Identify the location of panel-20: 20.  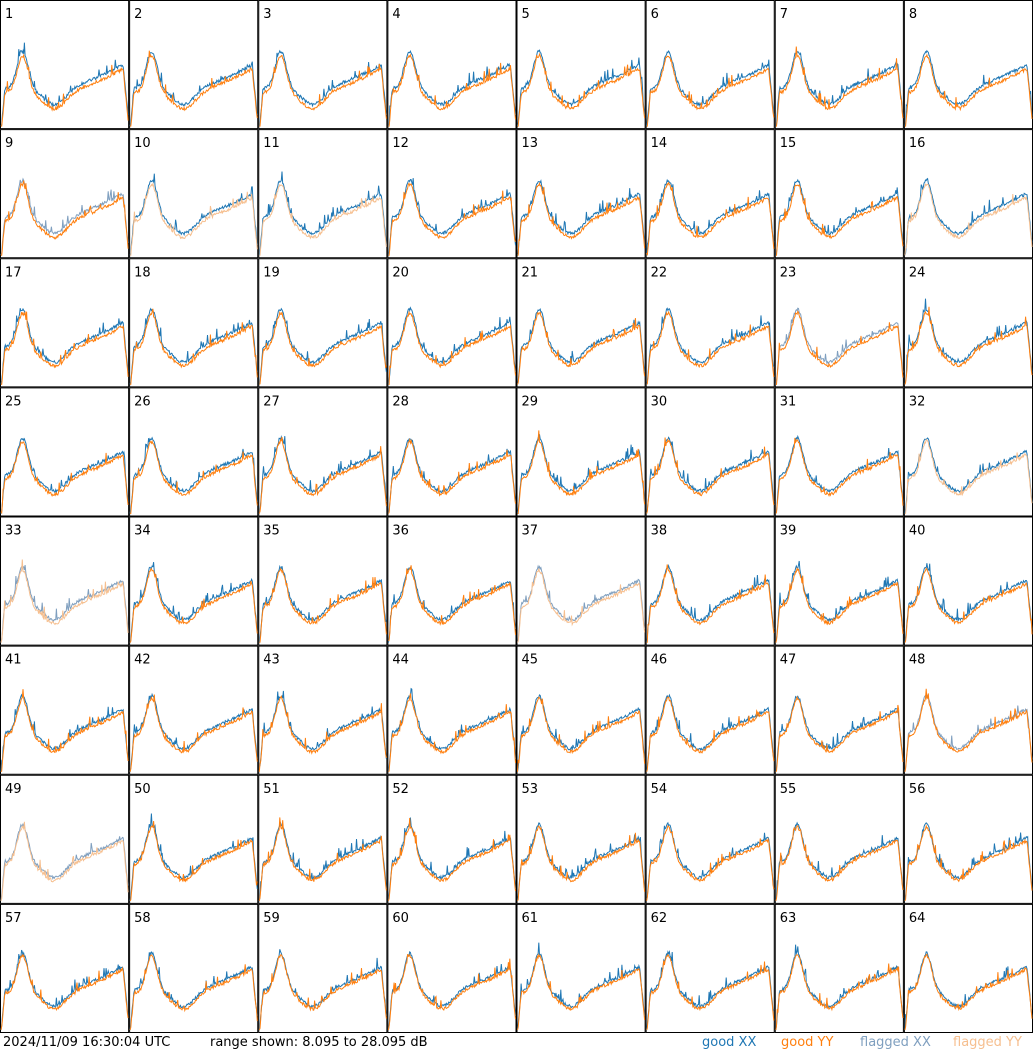
(452, 323).